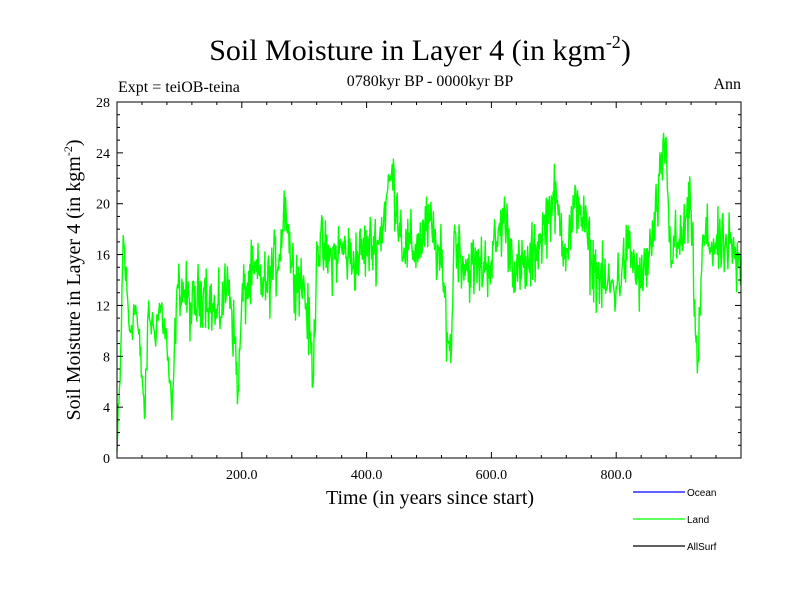 The height and width of the screenshot is (600, 800). I want to click on x-axis-label: Time (in years since start), so click(430, 498).